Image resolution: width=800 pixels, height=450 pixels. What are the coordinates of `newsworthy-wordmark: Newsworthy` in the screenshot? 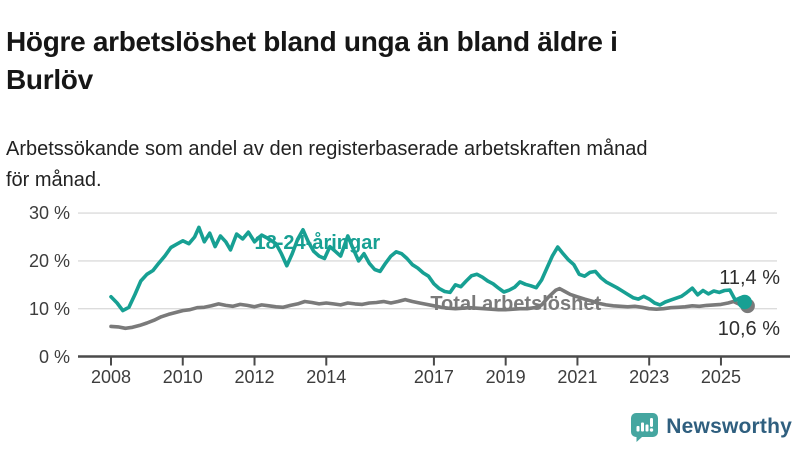 It's located at (729, 426).